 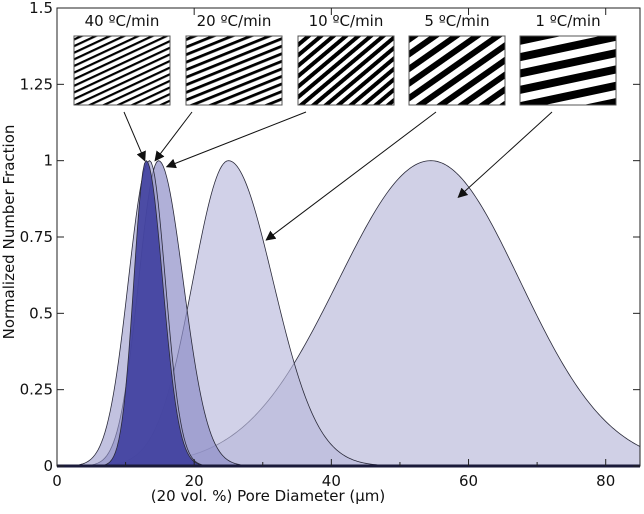 What do you see at coordinates (456, 21) in the screenshot?
I see `rate-label: 5 ºC/min` at bounding box center [456, 21].